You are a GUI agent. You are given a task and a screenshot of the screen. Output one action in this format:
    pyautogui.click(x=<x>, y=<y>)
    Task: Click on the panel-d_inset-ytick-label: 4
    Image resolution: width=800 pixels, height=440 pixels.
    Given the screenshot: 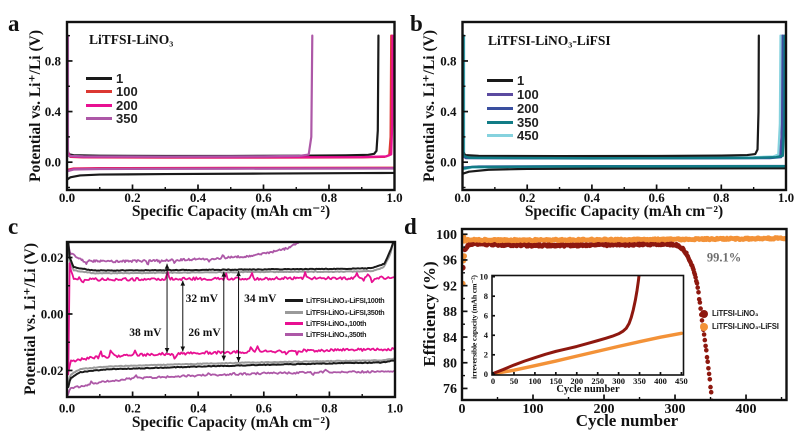 What is the action you would take?
    pyautogui.click(x=486, y=335)
    